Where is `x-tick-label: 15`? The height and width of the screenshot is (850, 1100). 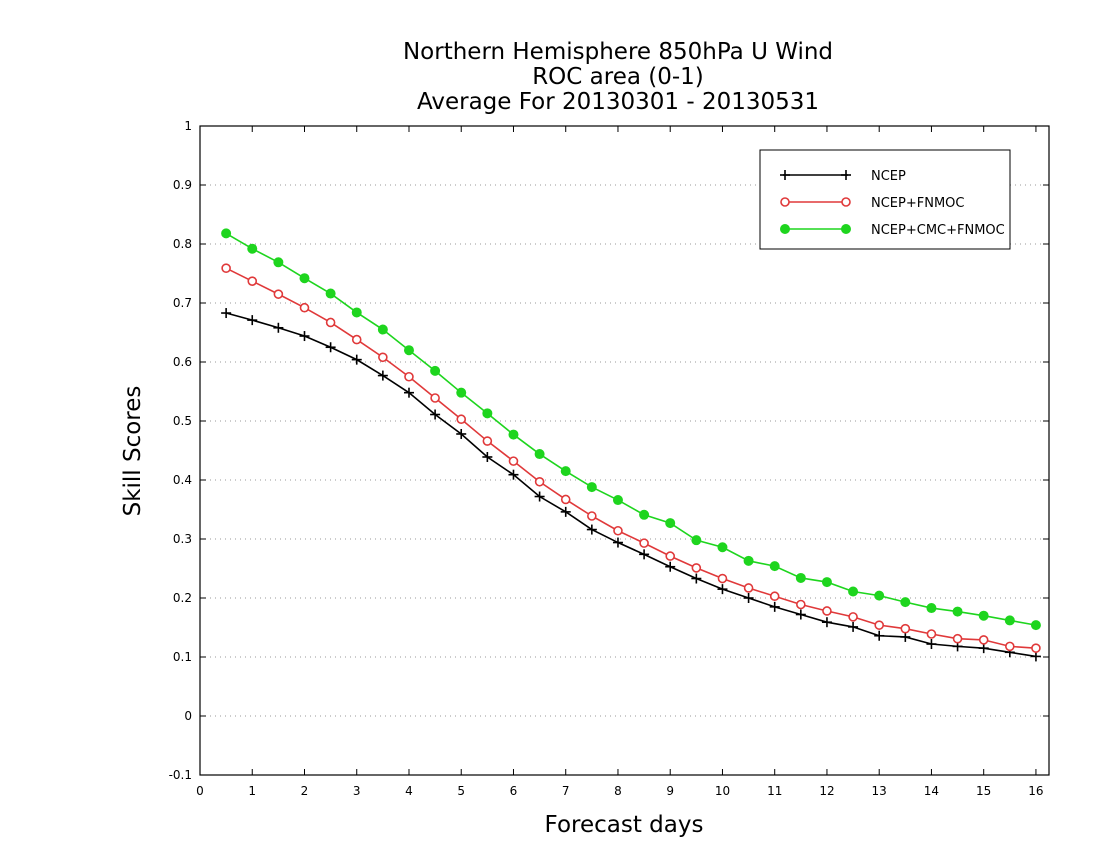
x-tick-label: 15 is located at coordinates (983, 791).